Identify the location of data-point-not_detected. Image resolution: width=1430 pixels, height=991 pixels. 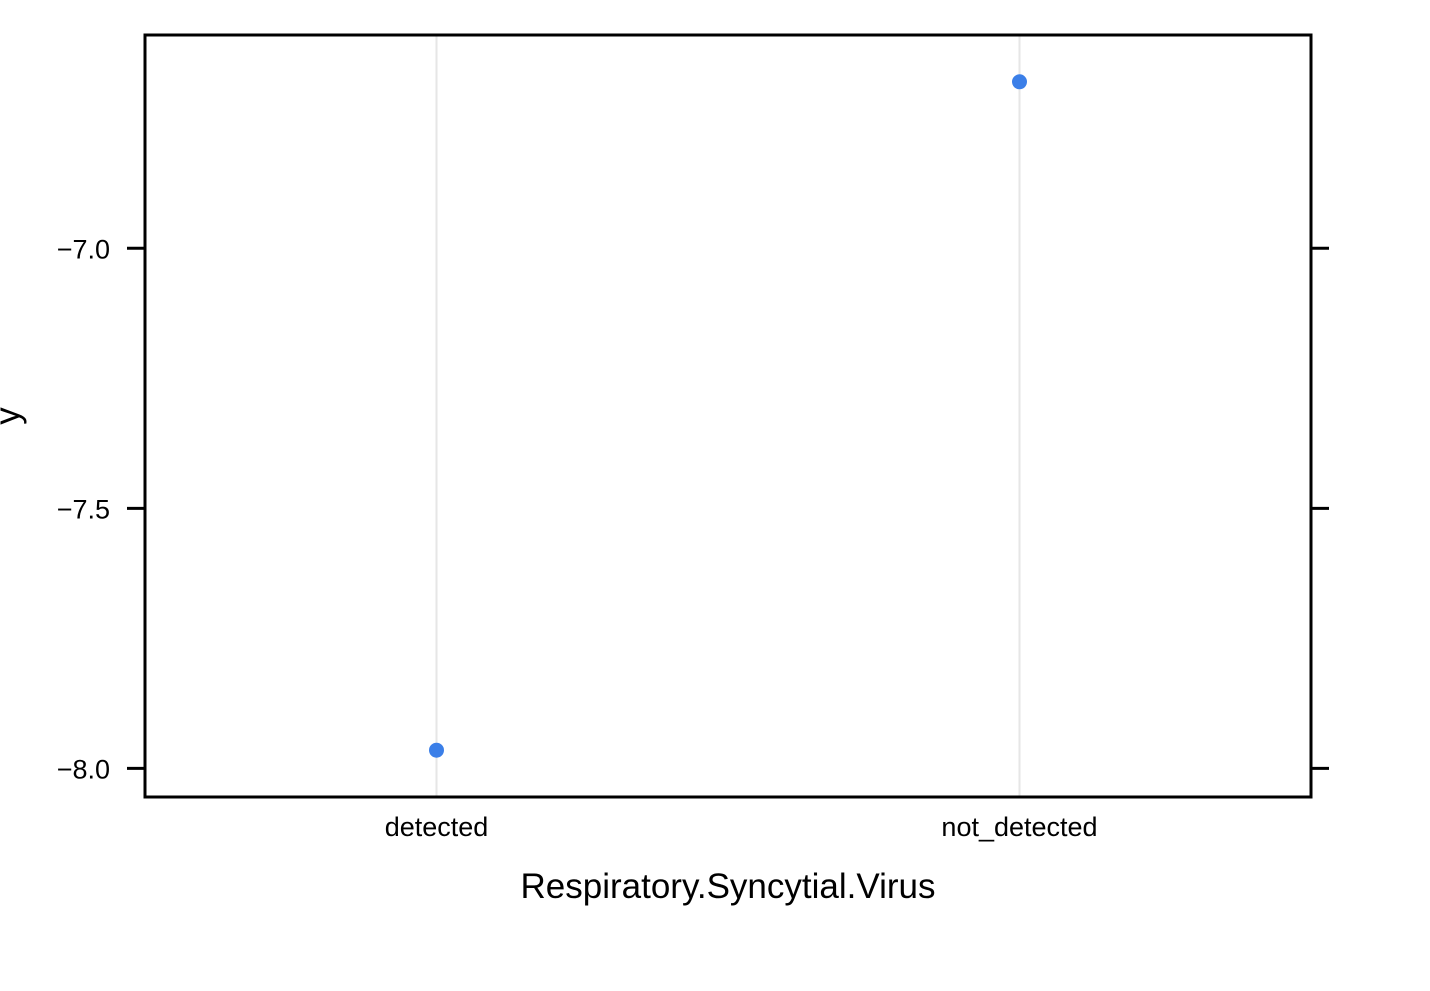
(1019, 82).